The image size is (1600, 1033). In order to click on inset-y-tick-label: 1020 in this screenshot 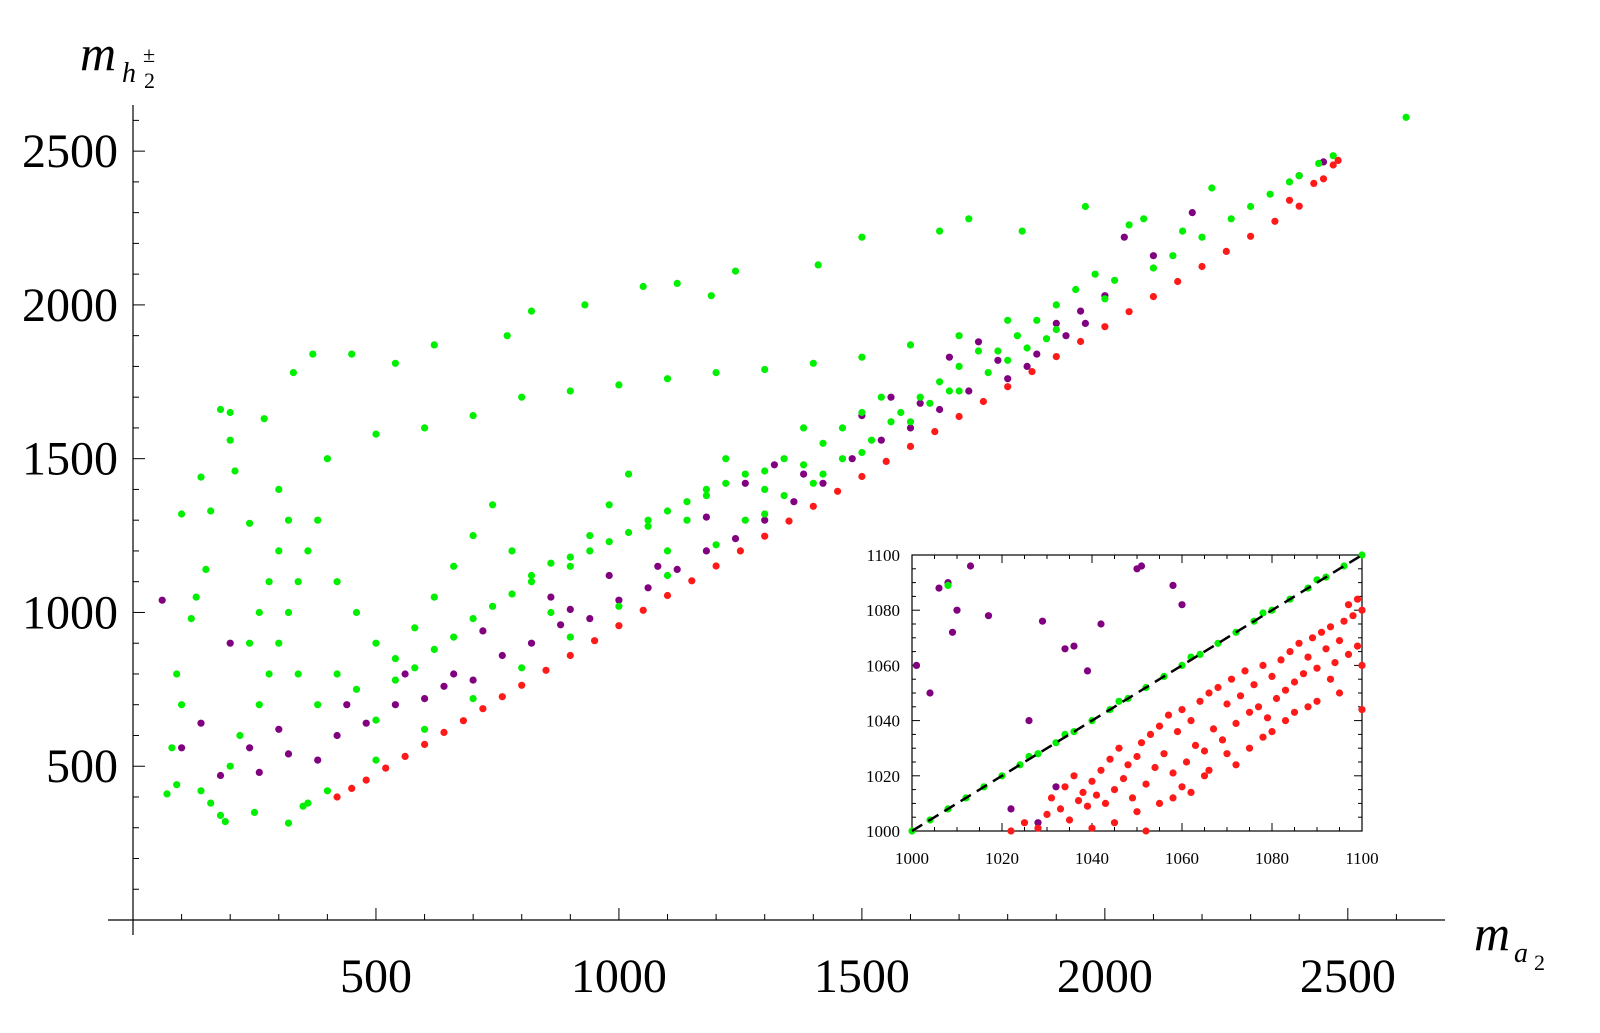, I will do `click(883, 776)`.